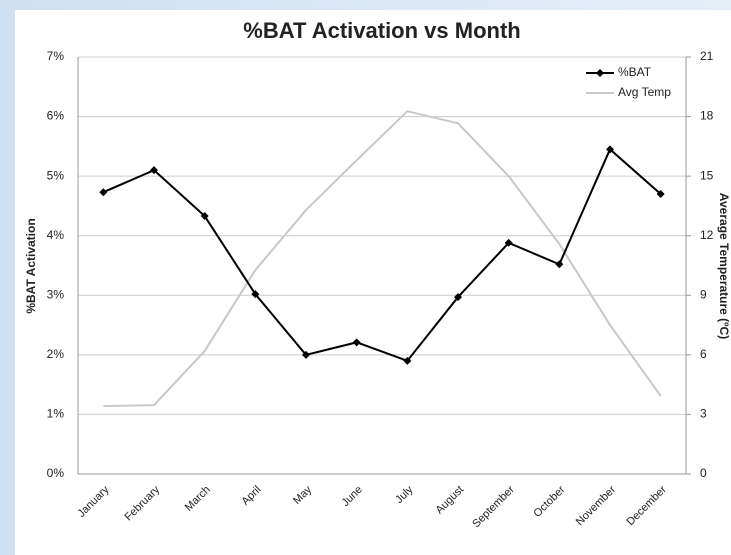 The image size is (731, 555). I want to click on legend-label: Avg Temp, so click(644, 92).